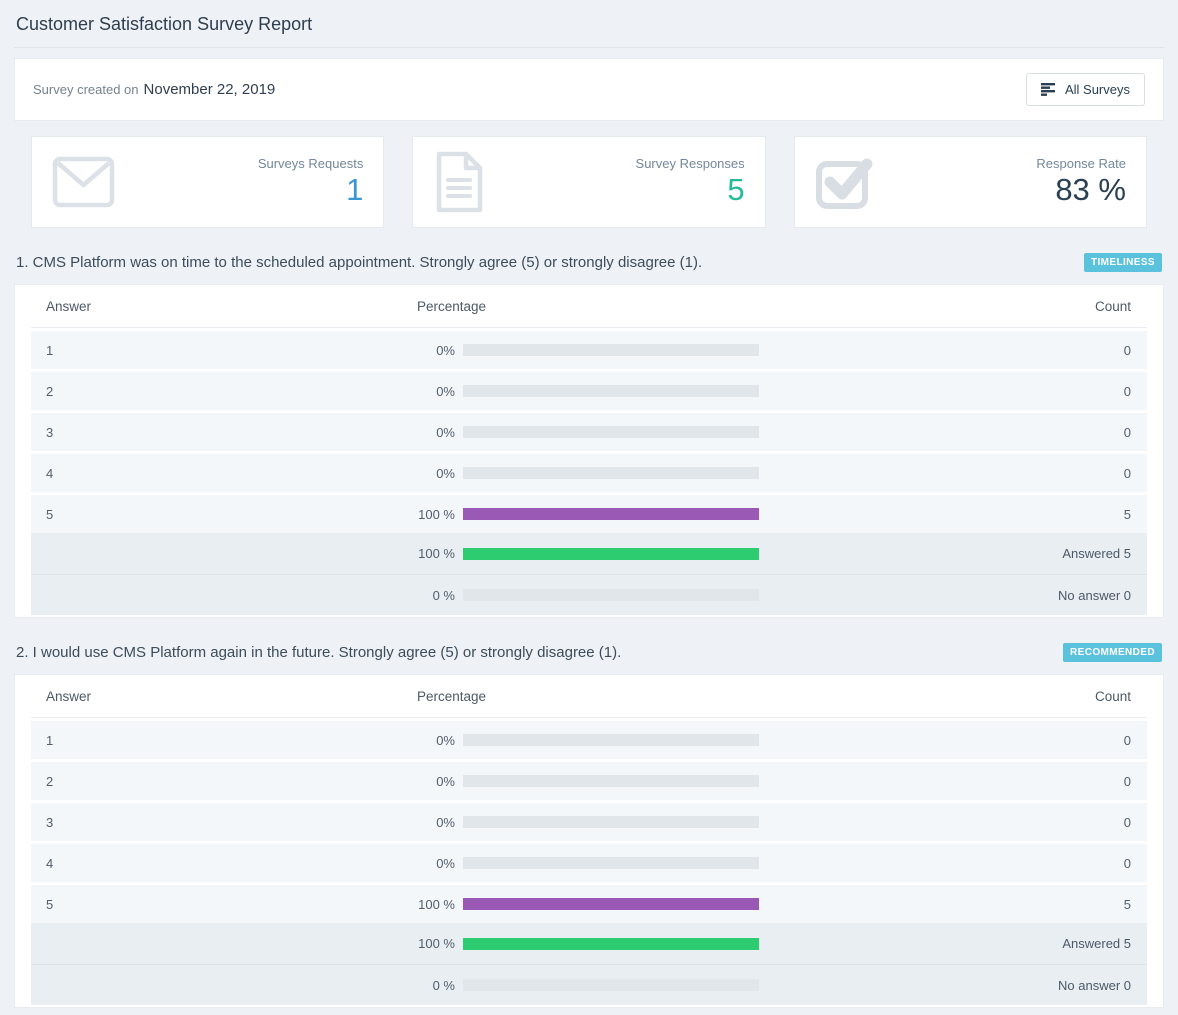 The image size is (1178, 1015). Describe the element at coordinates (1097, 89) in the screenshot. I see `all-surveys-label: All Surveys` at that location.